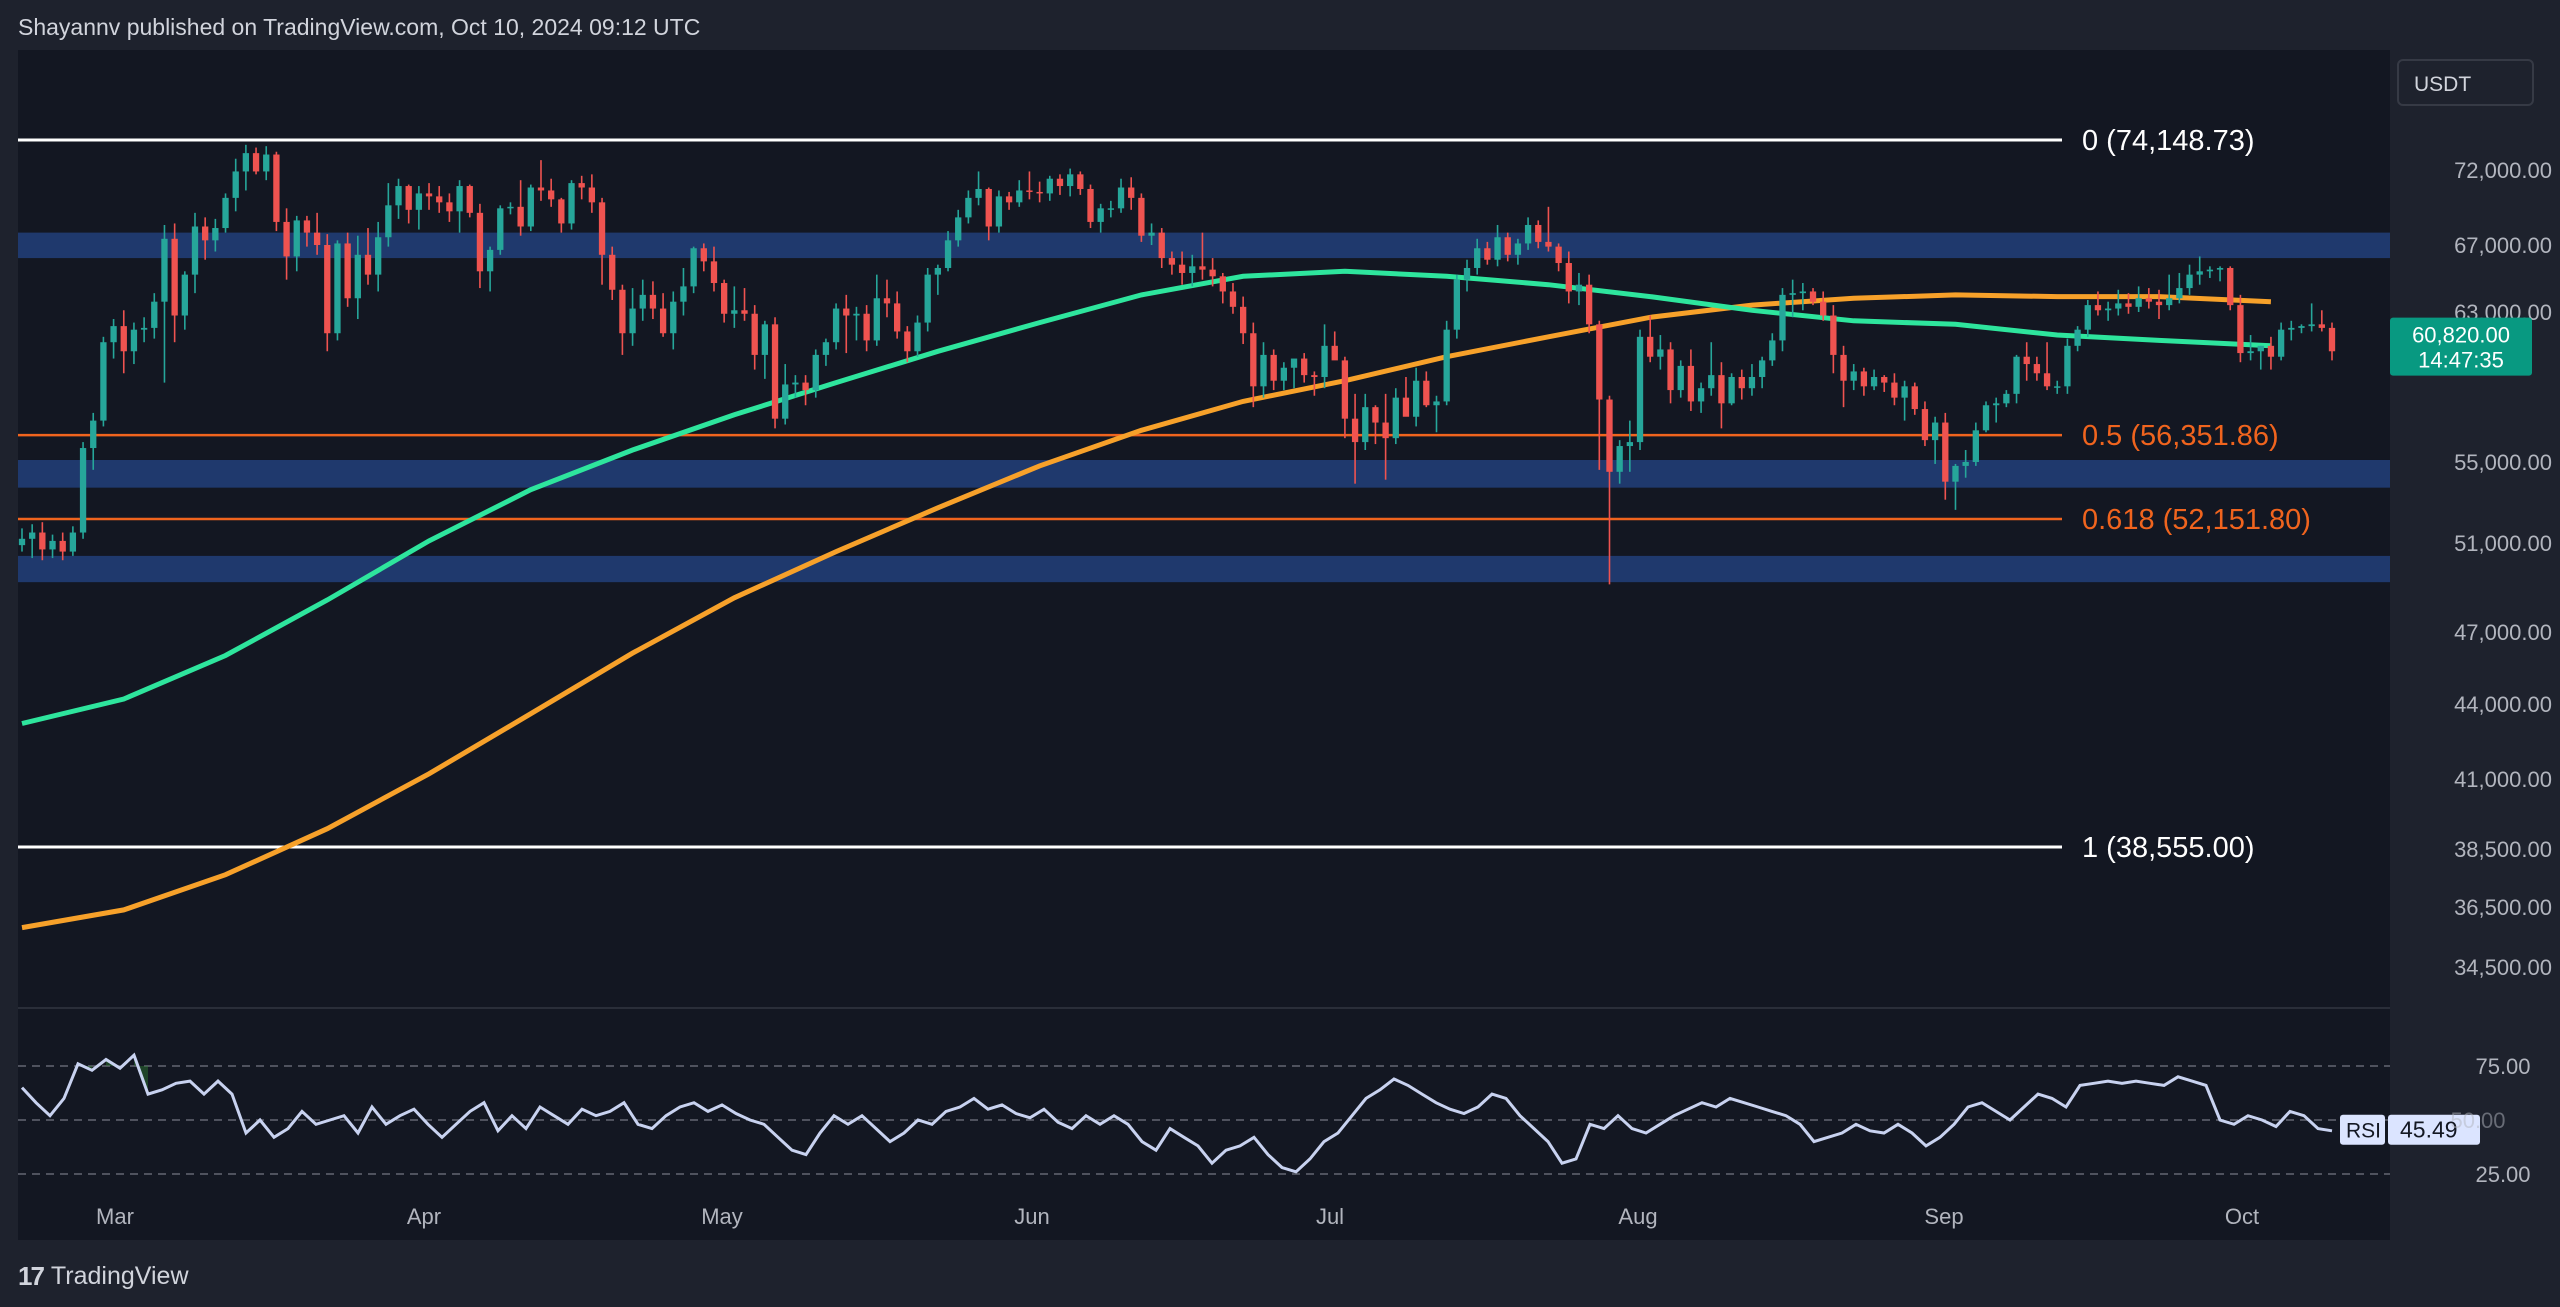  I want to click on tradingview-logo-icon: 17, so click(31, 1275).